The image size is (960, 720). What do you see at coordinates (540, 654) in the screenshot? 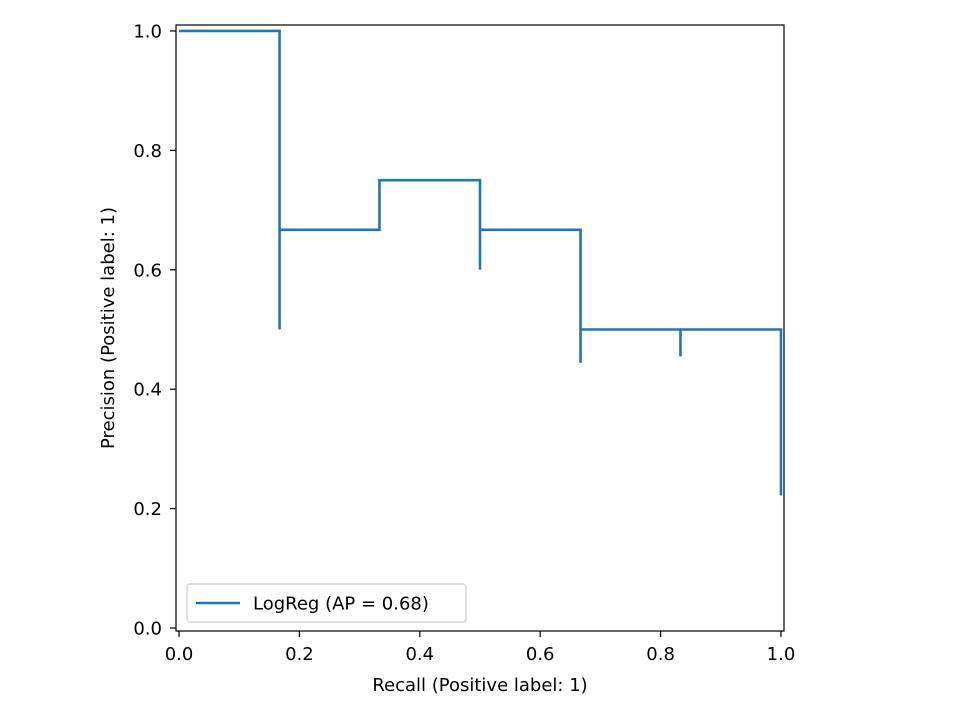
I see `x-tick-label: 0.6` at bounding box center [540, 654].